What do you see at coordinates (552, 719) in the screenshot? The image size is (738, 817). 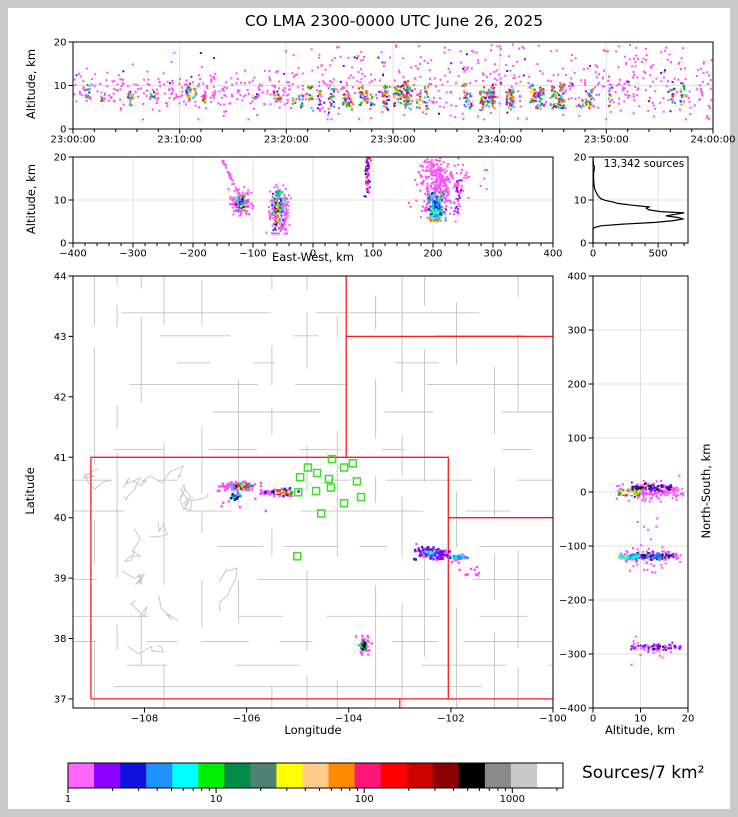 I see `map-xtick-label: −100` at bounding box center [552, 719].